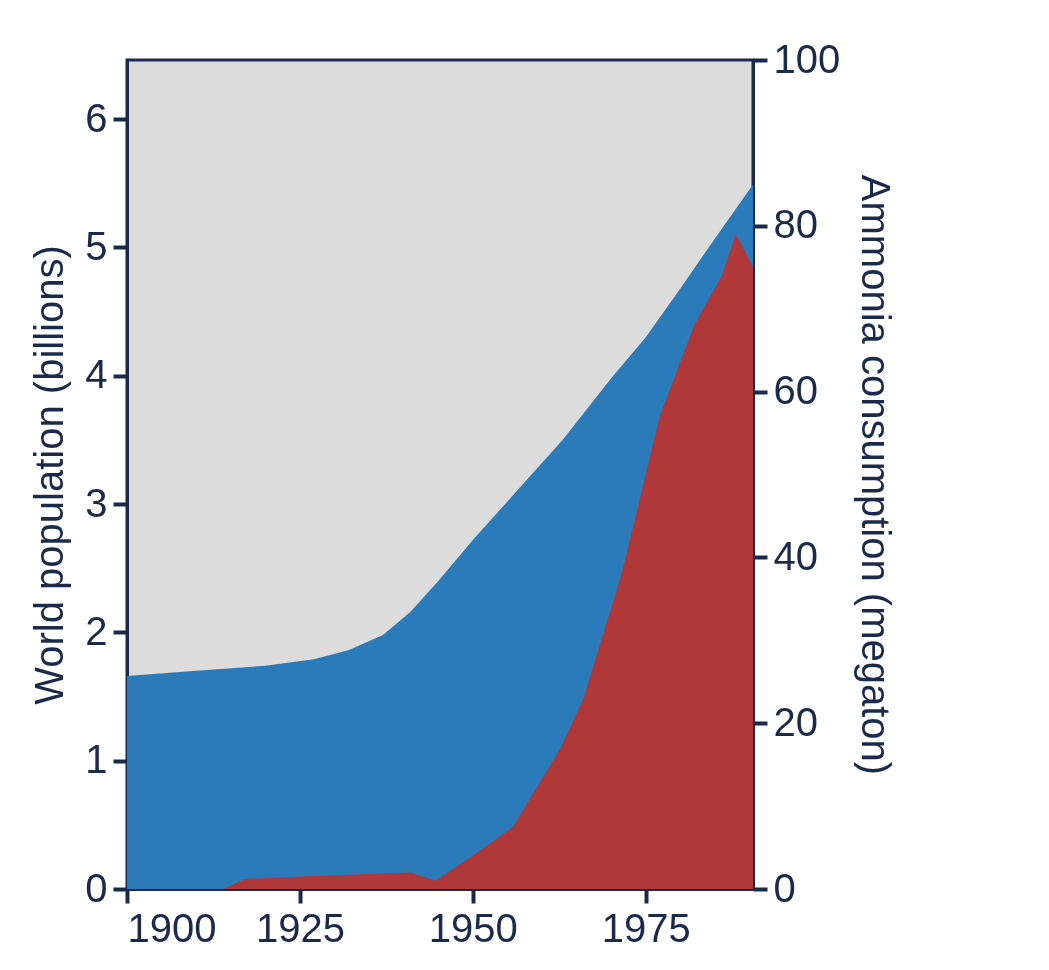 Image resolution: width=1049 pixels, height=970 pixels. I want to click on y-tick-label: 0, so click(96, 887).